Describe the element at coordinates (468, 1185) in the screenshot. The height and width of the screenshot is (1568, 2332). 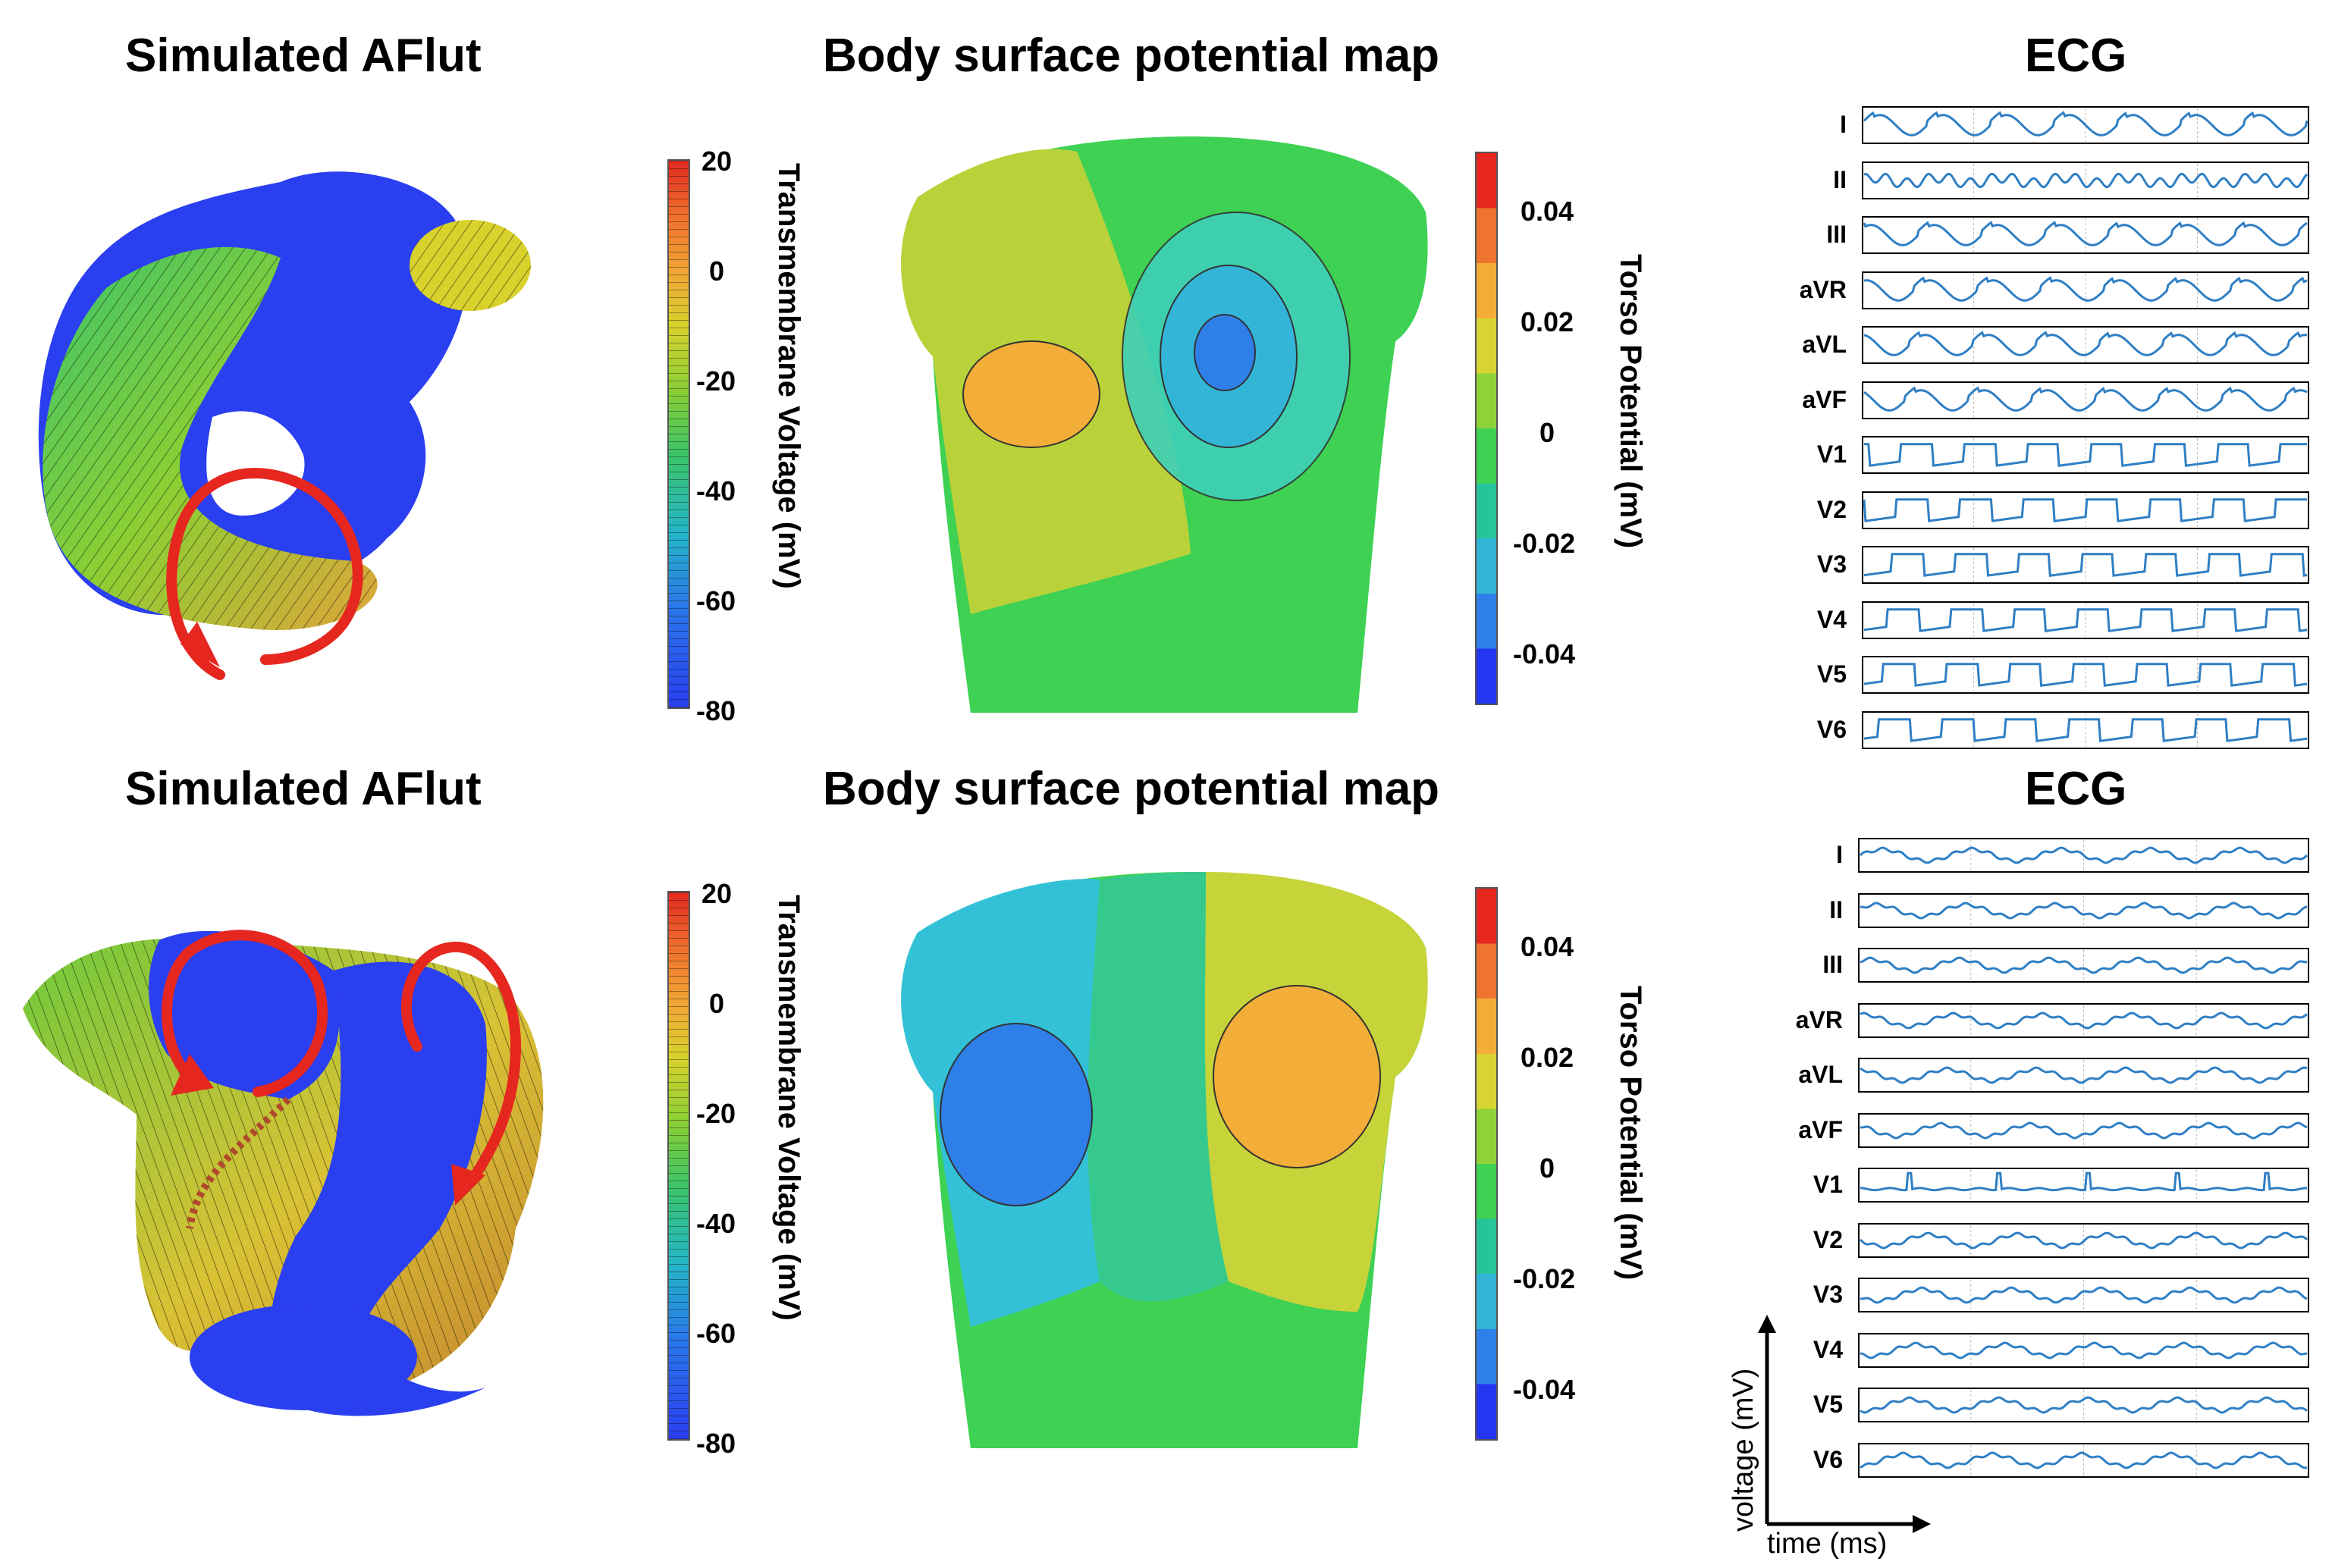
I see `arrowhead-2b` at that location.